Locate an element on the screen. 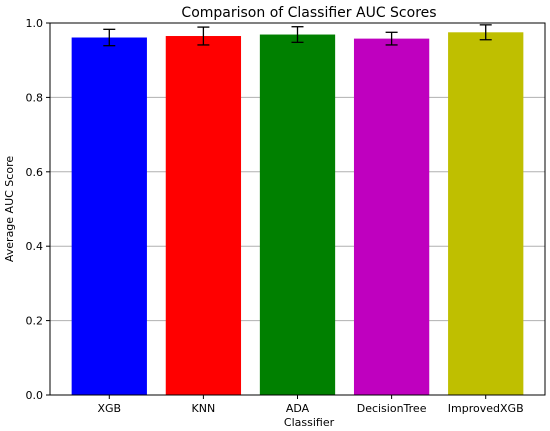 This screenshot has width=550, height=431. y-tick-label: 0.8 is located at coordinates (35, 97).